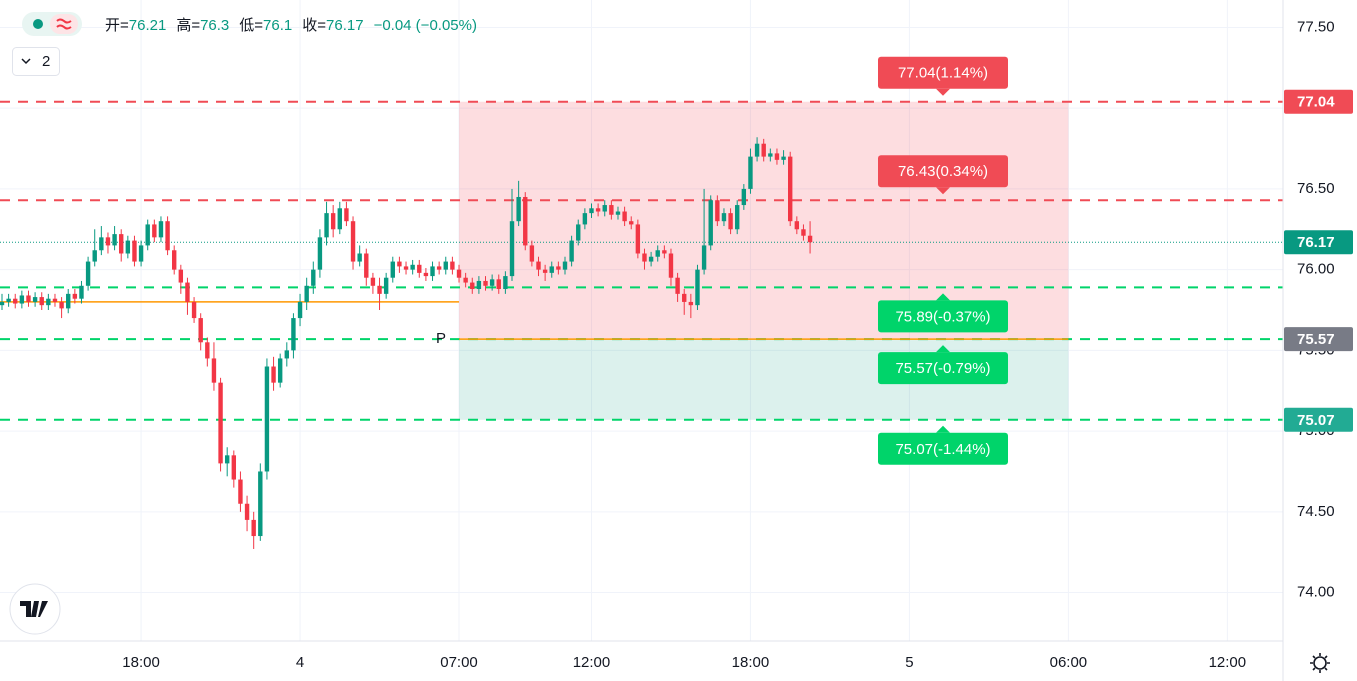  What do you see at coordinates (942, 316) in the screenshot?
I see `level-box-label: 75.89(-0.37%)` at bounding box center [942, 316].